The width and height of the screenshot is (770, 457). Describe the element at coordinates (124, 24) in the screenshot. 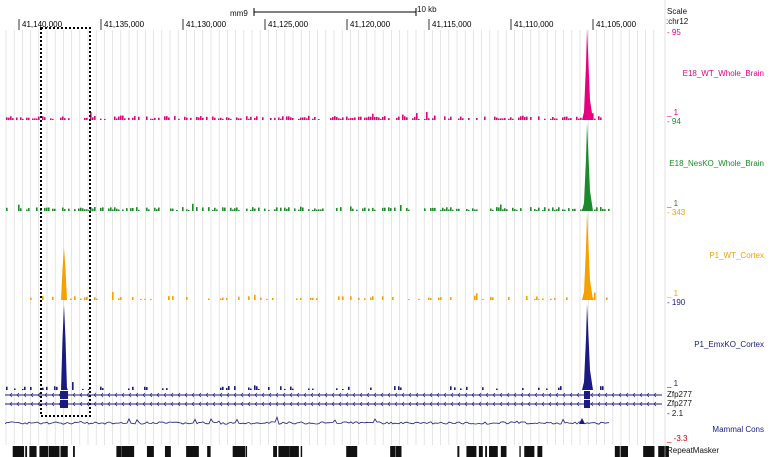

I see `ruler-tick-label: 41,135,000` at that location.